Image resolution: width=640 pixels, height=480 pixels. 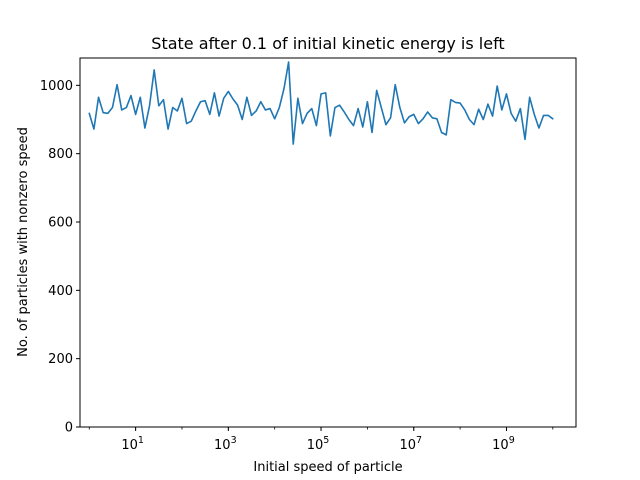 I want to click on x-tick-label: 10⁷, so click(x=410, y=444).